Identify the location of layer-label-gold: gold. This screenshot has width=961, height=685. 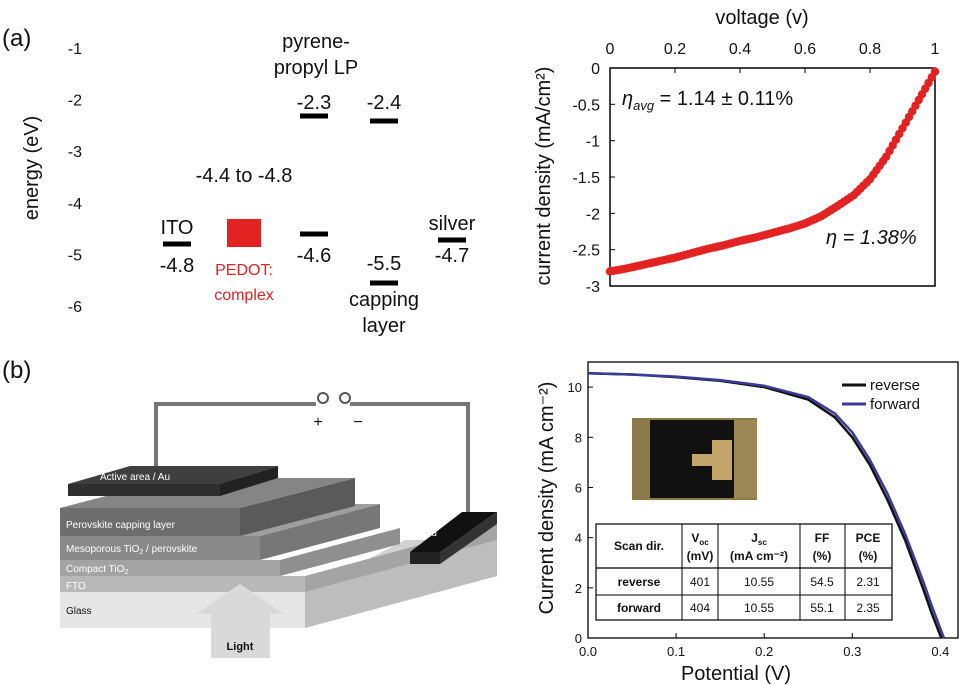
(427, 533).